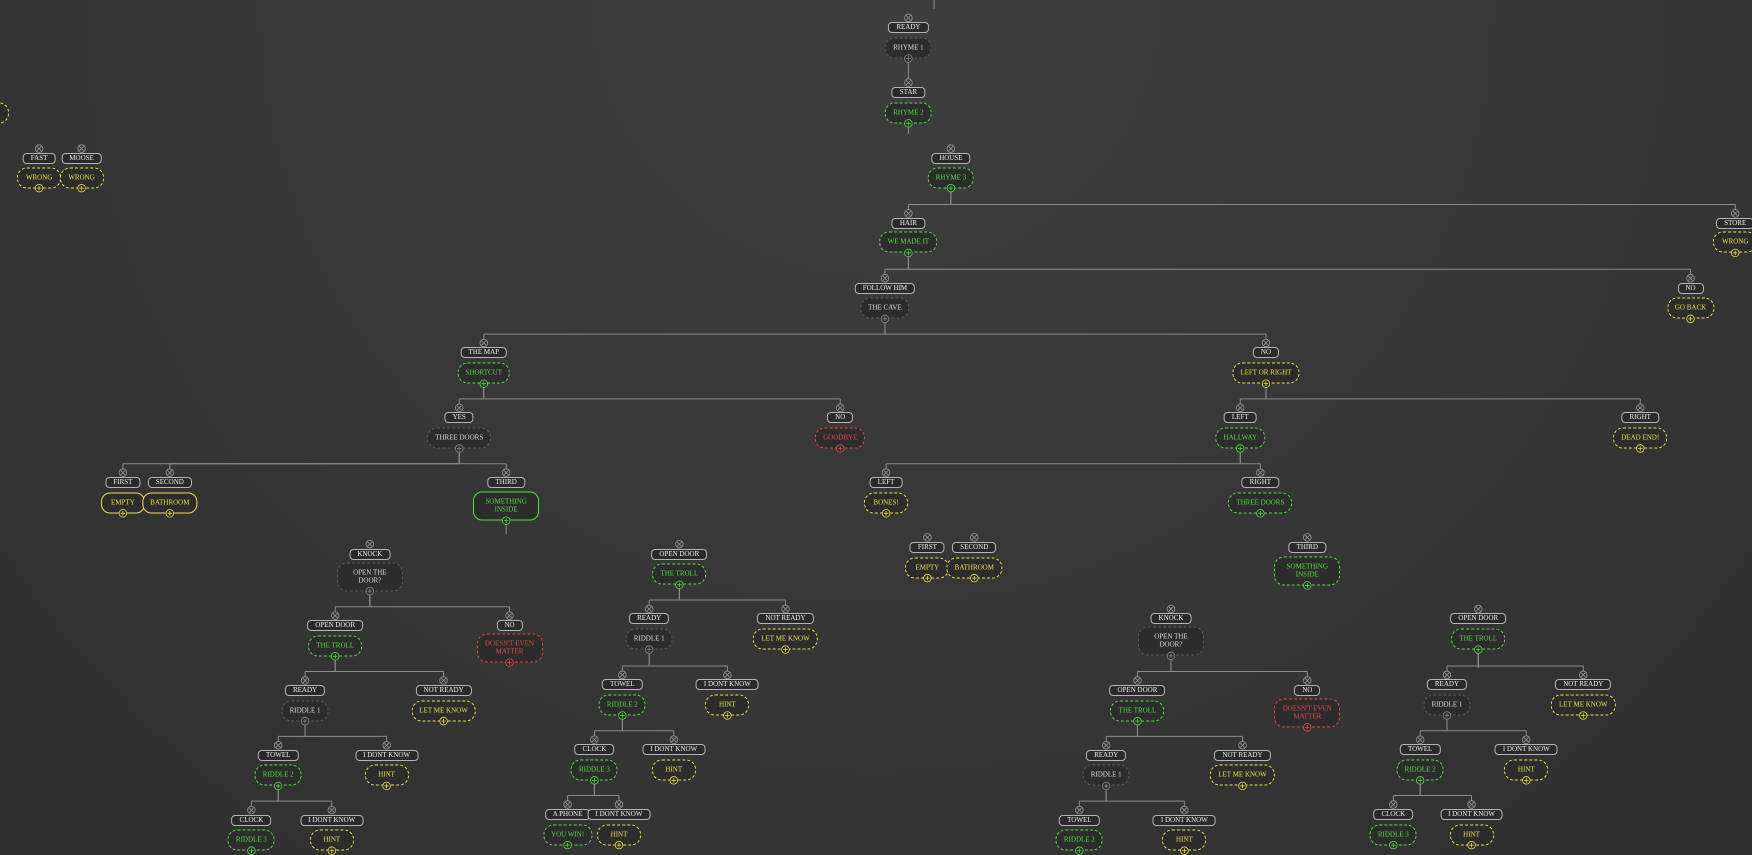 Image resolution: width=1752 pixels, height=855 pixels. I want to click on node-text: RIDDLE 2, so click(1420, 770).